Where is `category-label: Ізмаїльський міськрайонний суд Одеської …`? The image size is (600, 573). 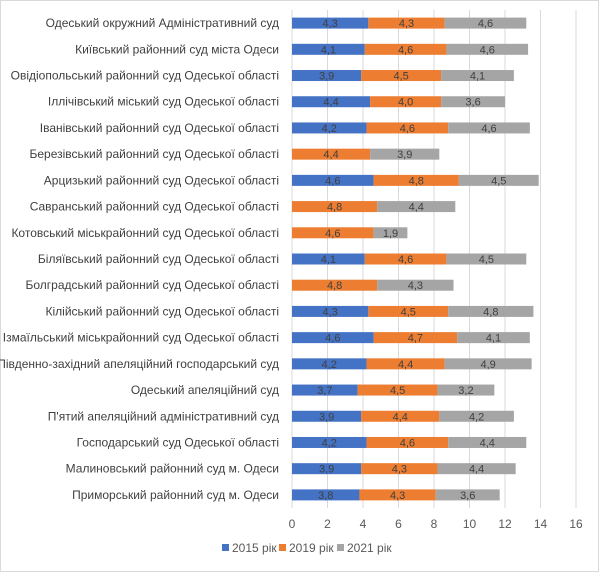
category-label: Ізмаїльський міськрайонний суд Одеської … is located at coordinates (141, 338).